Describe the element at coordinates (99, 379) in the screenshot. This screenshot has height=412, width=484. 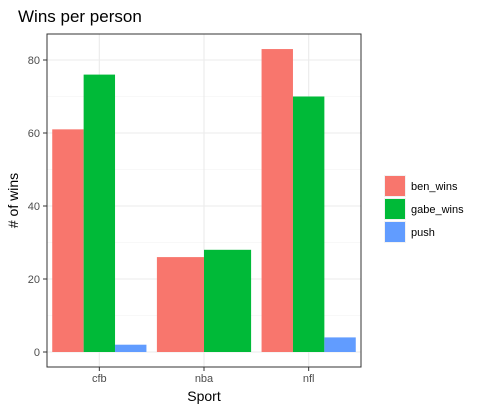
I see `x-tick-label: cfb` at that location.